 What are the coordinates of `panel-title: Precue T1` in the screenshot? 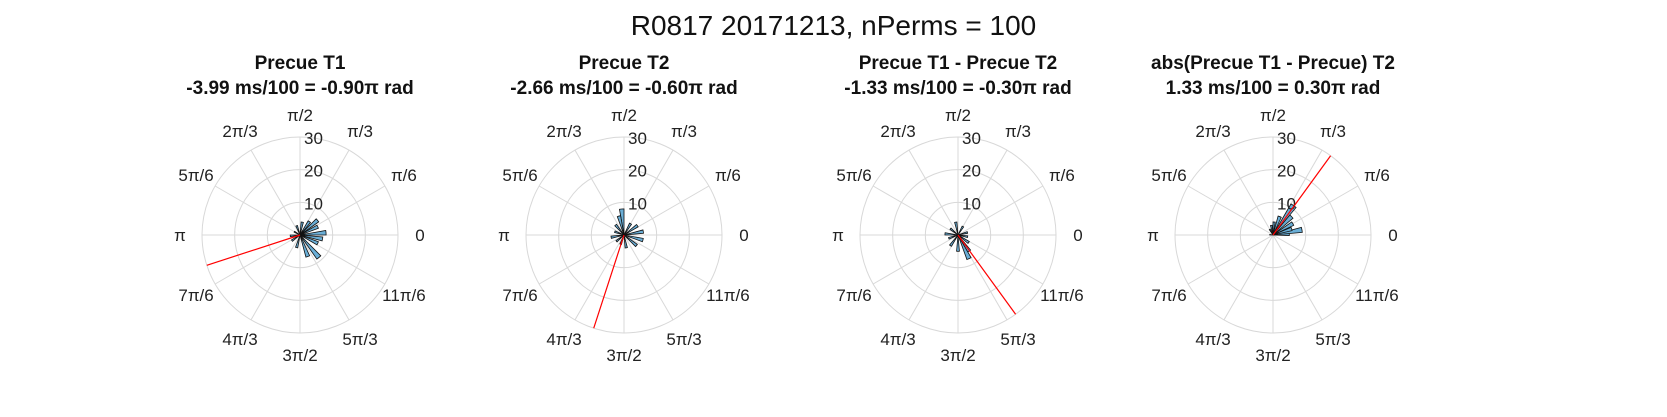 It's located at (300, 63).